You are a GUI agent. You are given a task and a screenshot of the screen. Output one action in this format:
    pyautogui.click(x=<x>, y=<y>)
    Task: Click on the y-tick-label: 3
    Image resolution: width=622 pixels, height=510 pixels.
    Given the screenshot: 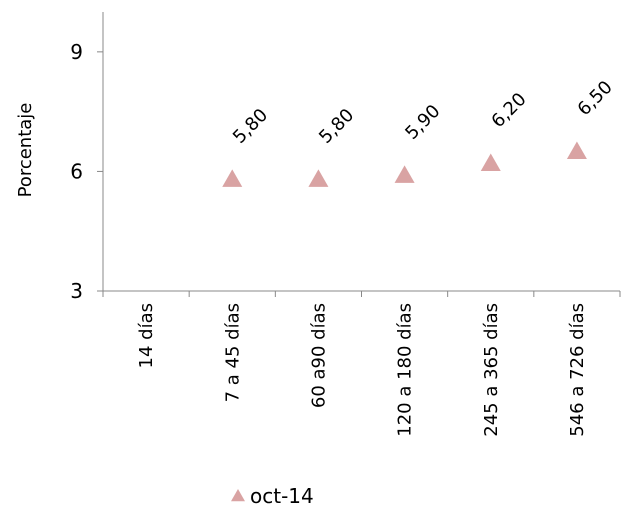 What is the action you would take?
    pyautogui.click(x=76, y=291)
    